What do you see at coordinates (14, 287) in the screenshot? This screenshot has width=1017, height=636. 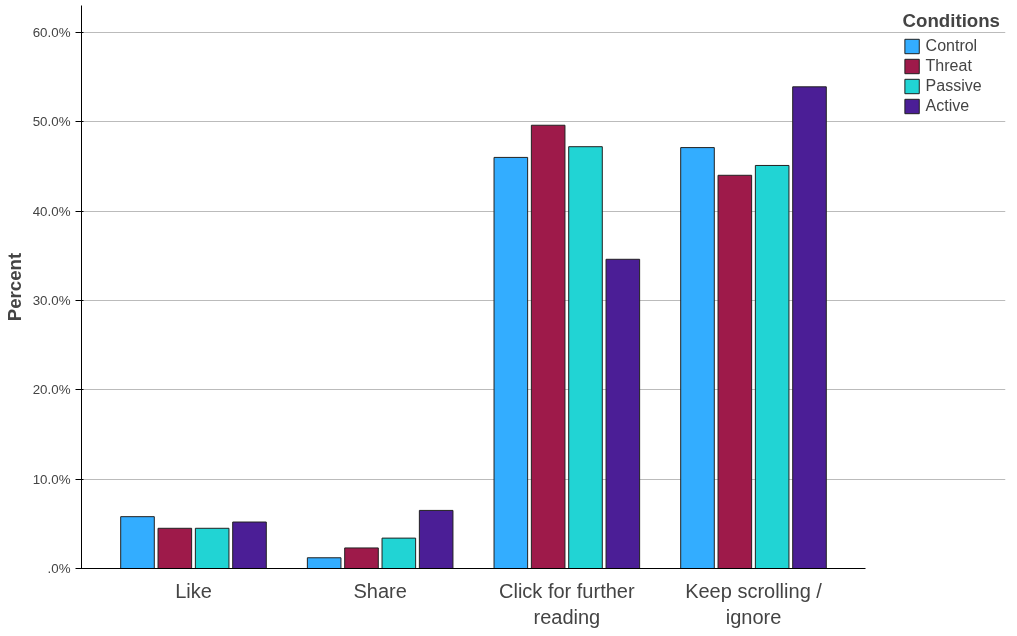 I see `y-axis-title: Percent` at bounding box center [14, 287].